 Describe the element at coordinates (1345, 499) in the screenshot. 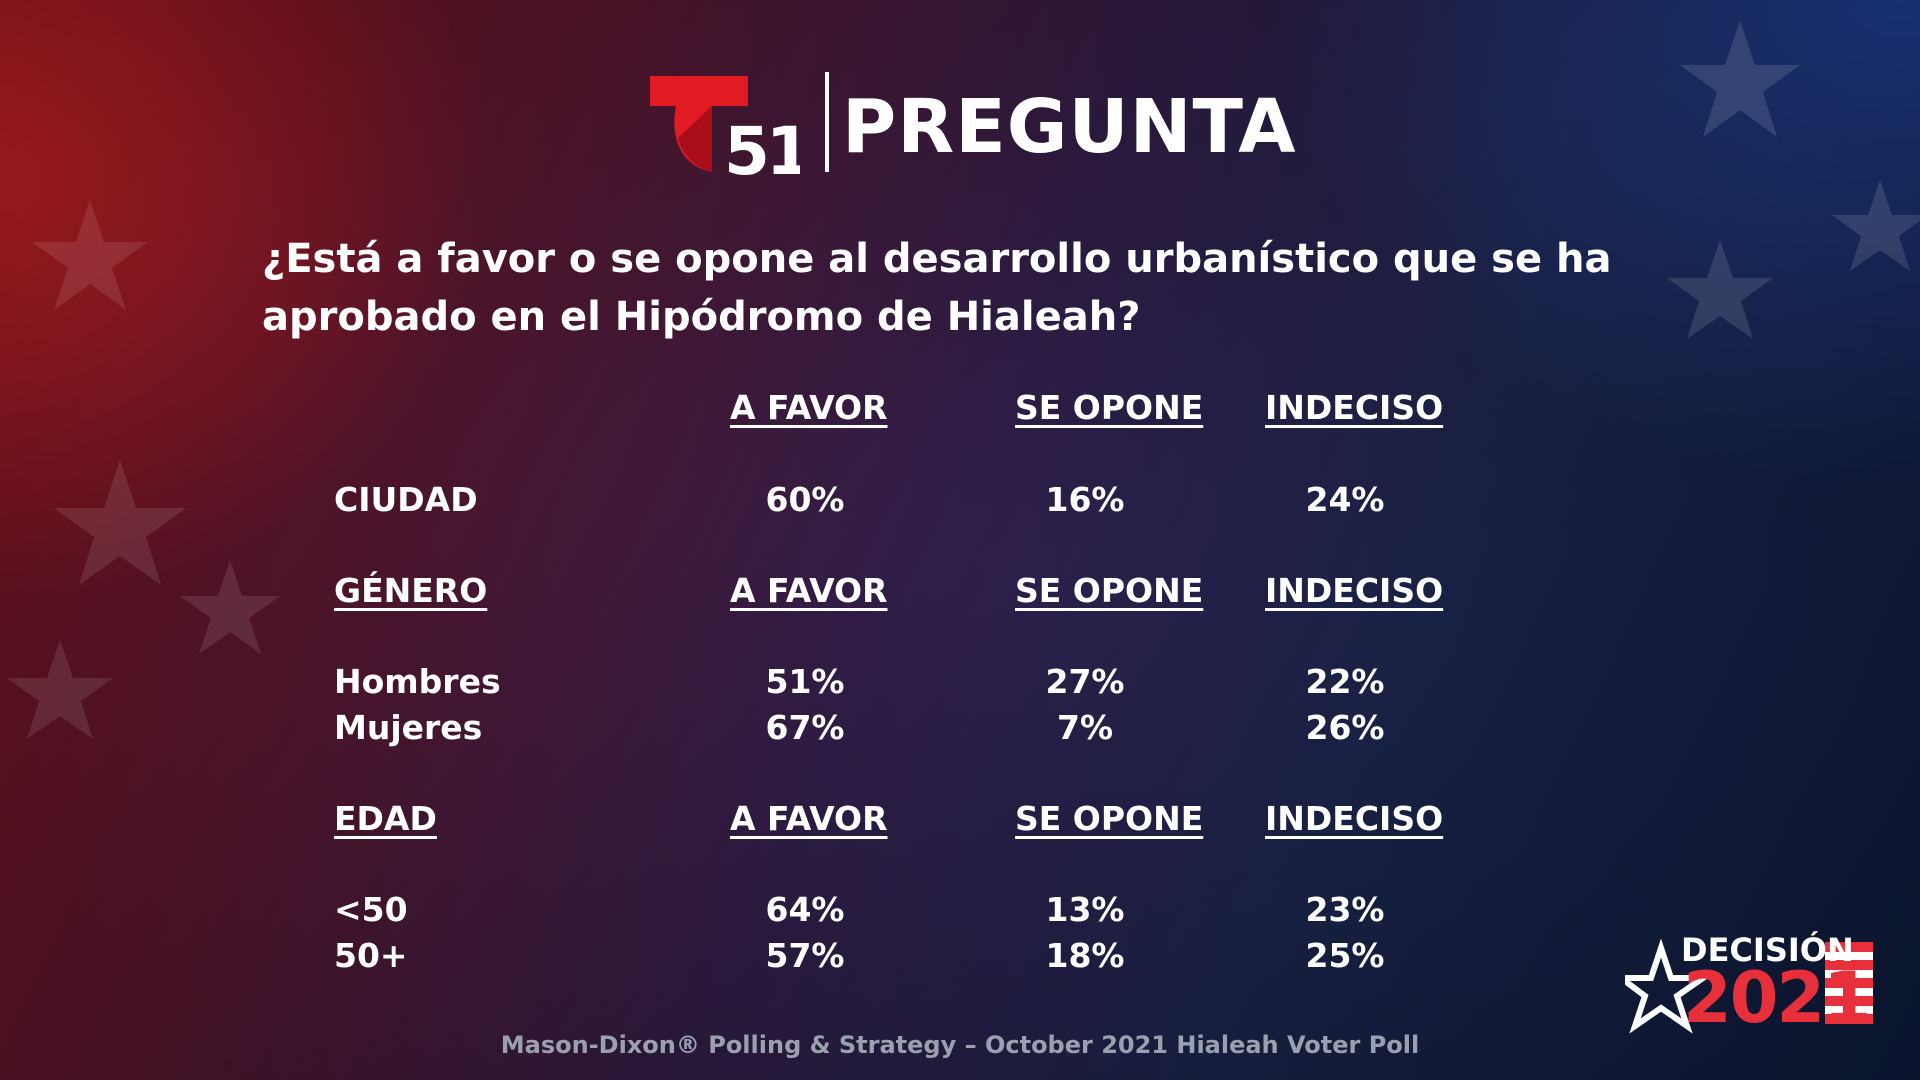

I see `cell-ciudad-indeciso: 24%` at that location.